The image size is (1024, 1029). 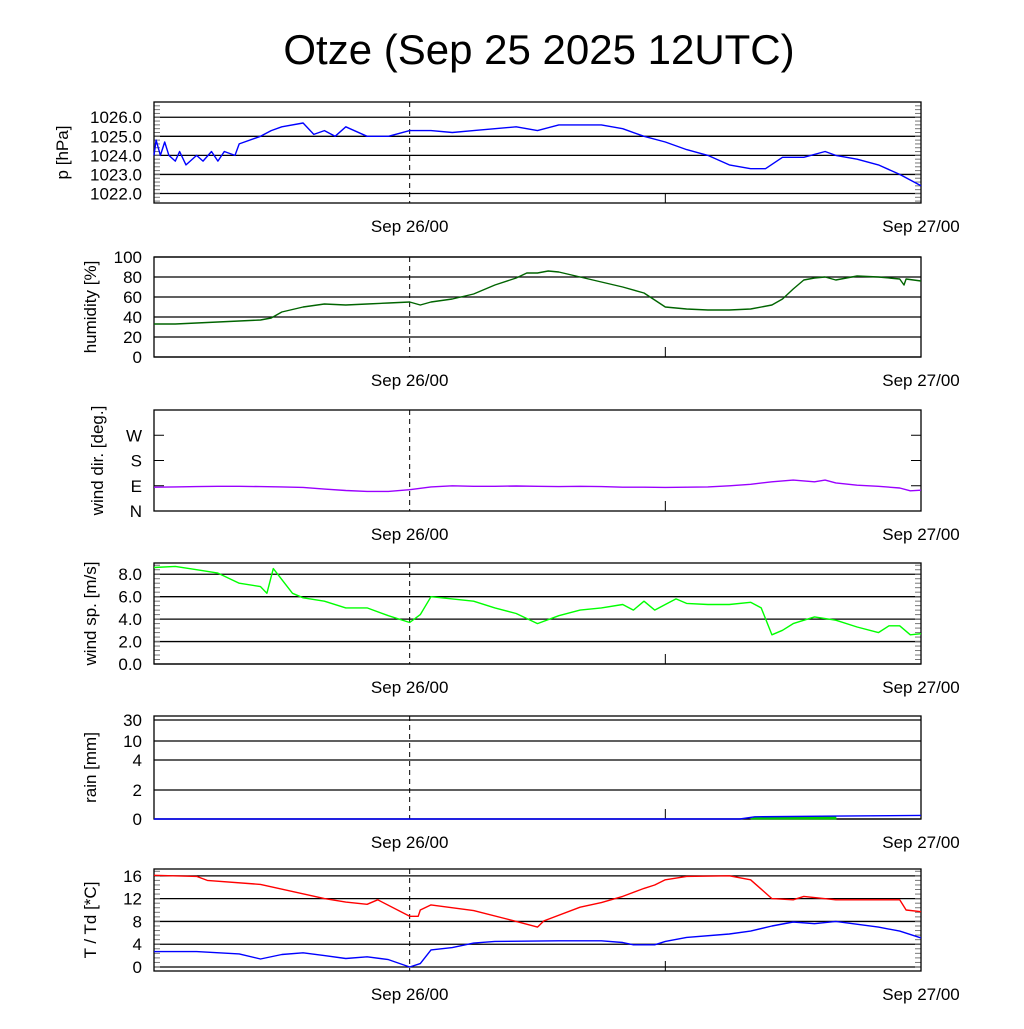 I want to click on rain-panel: 0 2 410 30 Sep 26/00 Sep 27/00 rain [mm], so click(x=520, y=781).